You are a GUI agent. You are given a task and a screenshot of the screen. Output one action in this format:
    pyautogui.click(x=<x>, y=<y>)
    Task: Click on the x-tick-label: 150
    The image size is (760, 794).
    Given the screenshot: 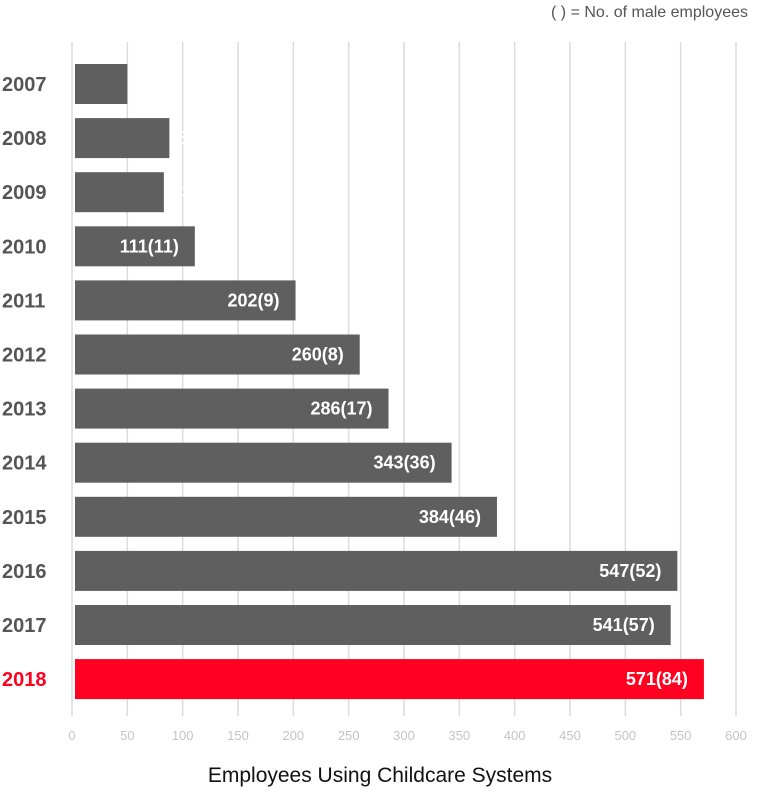 What is the action you would take?
    pyautogui.click(x=238, y=735)
    